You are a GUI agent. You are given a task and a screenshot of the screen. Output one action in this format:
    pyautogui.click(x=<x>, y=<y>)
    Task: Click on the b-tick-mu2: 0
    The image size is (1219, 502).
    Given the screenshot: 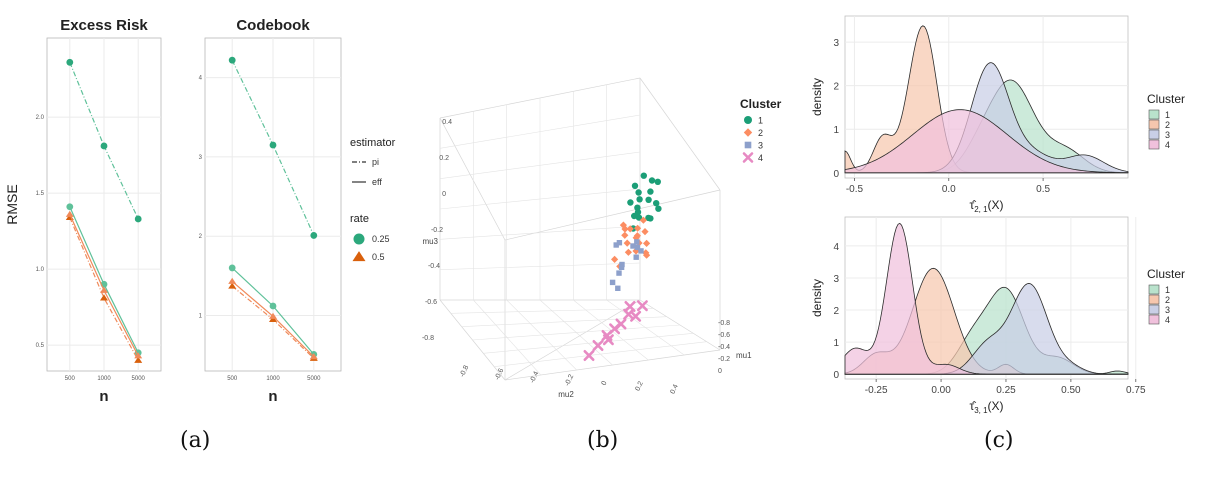 What is the action you would take?
    pyautogui.click(x=605, y=383)
    